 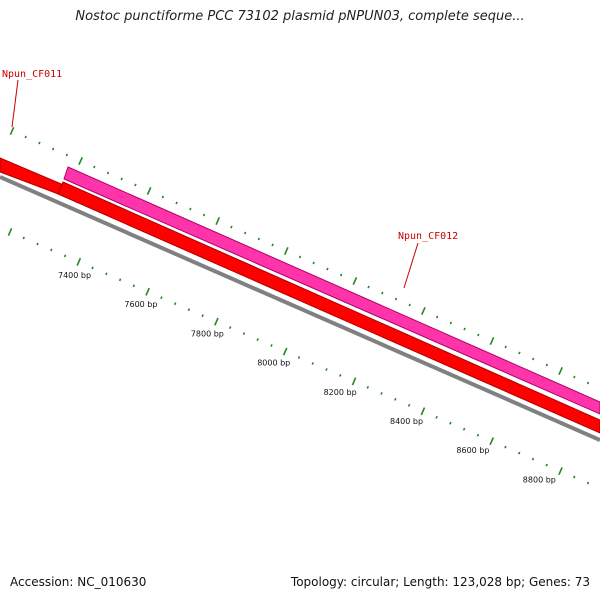 I want to click on scale-label: 7400 bp, so click(x=74, y=275).